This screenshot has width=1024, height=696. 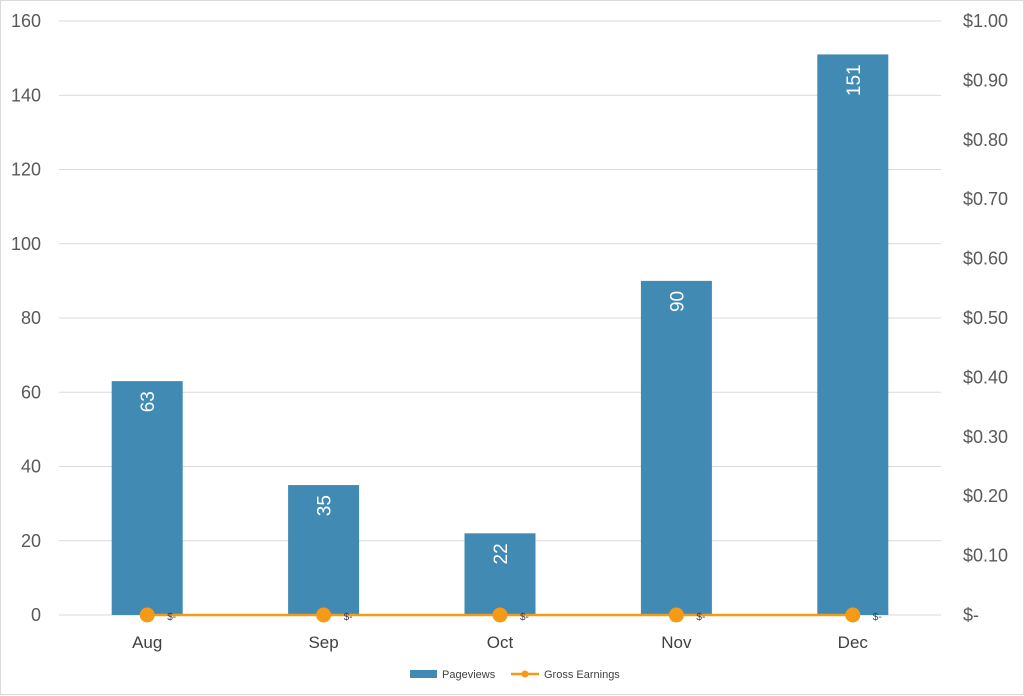 What do you see at coordinates (469, 675) in the screenshot?
I see `legend-label-pageviews: Pageviews` at bounding box center [469, 675].